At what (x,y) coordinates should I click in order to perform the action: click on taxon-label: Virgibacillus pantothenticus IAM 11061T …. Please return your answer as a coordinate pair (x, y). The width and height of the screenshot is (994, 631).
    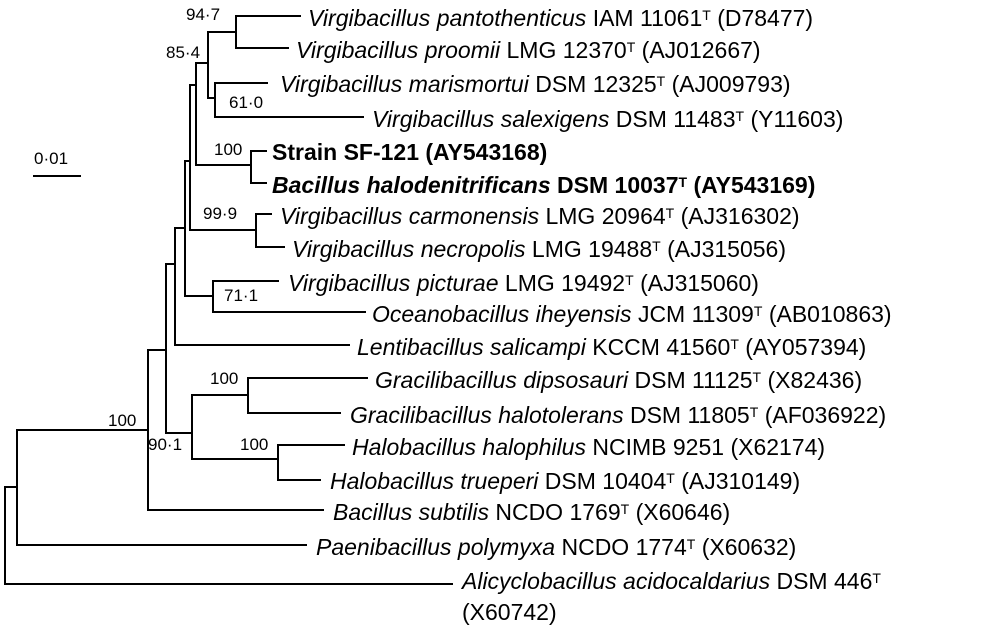
    Looking at the image, I should click on (561, 18).